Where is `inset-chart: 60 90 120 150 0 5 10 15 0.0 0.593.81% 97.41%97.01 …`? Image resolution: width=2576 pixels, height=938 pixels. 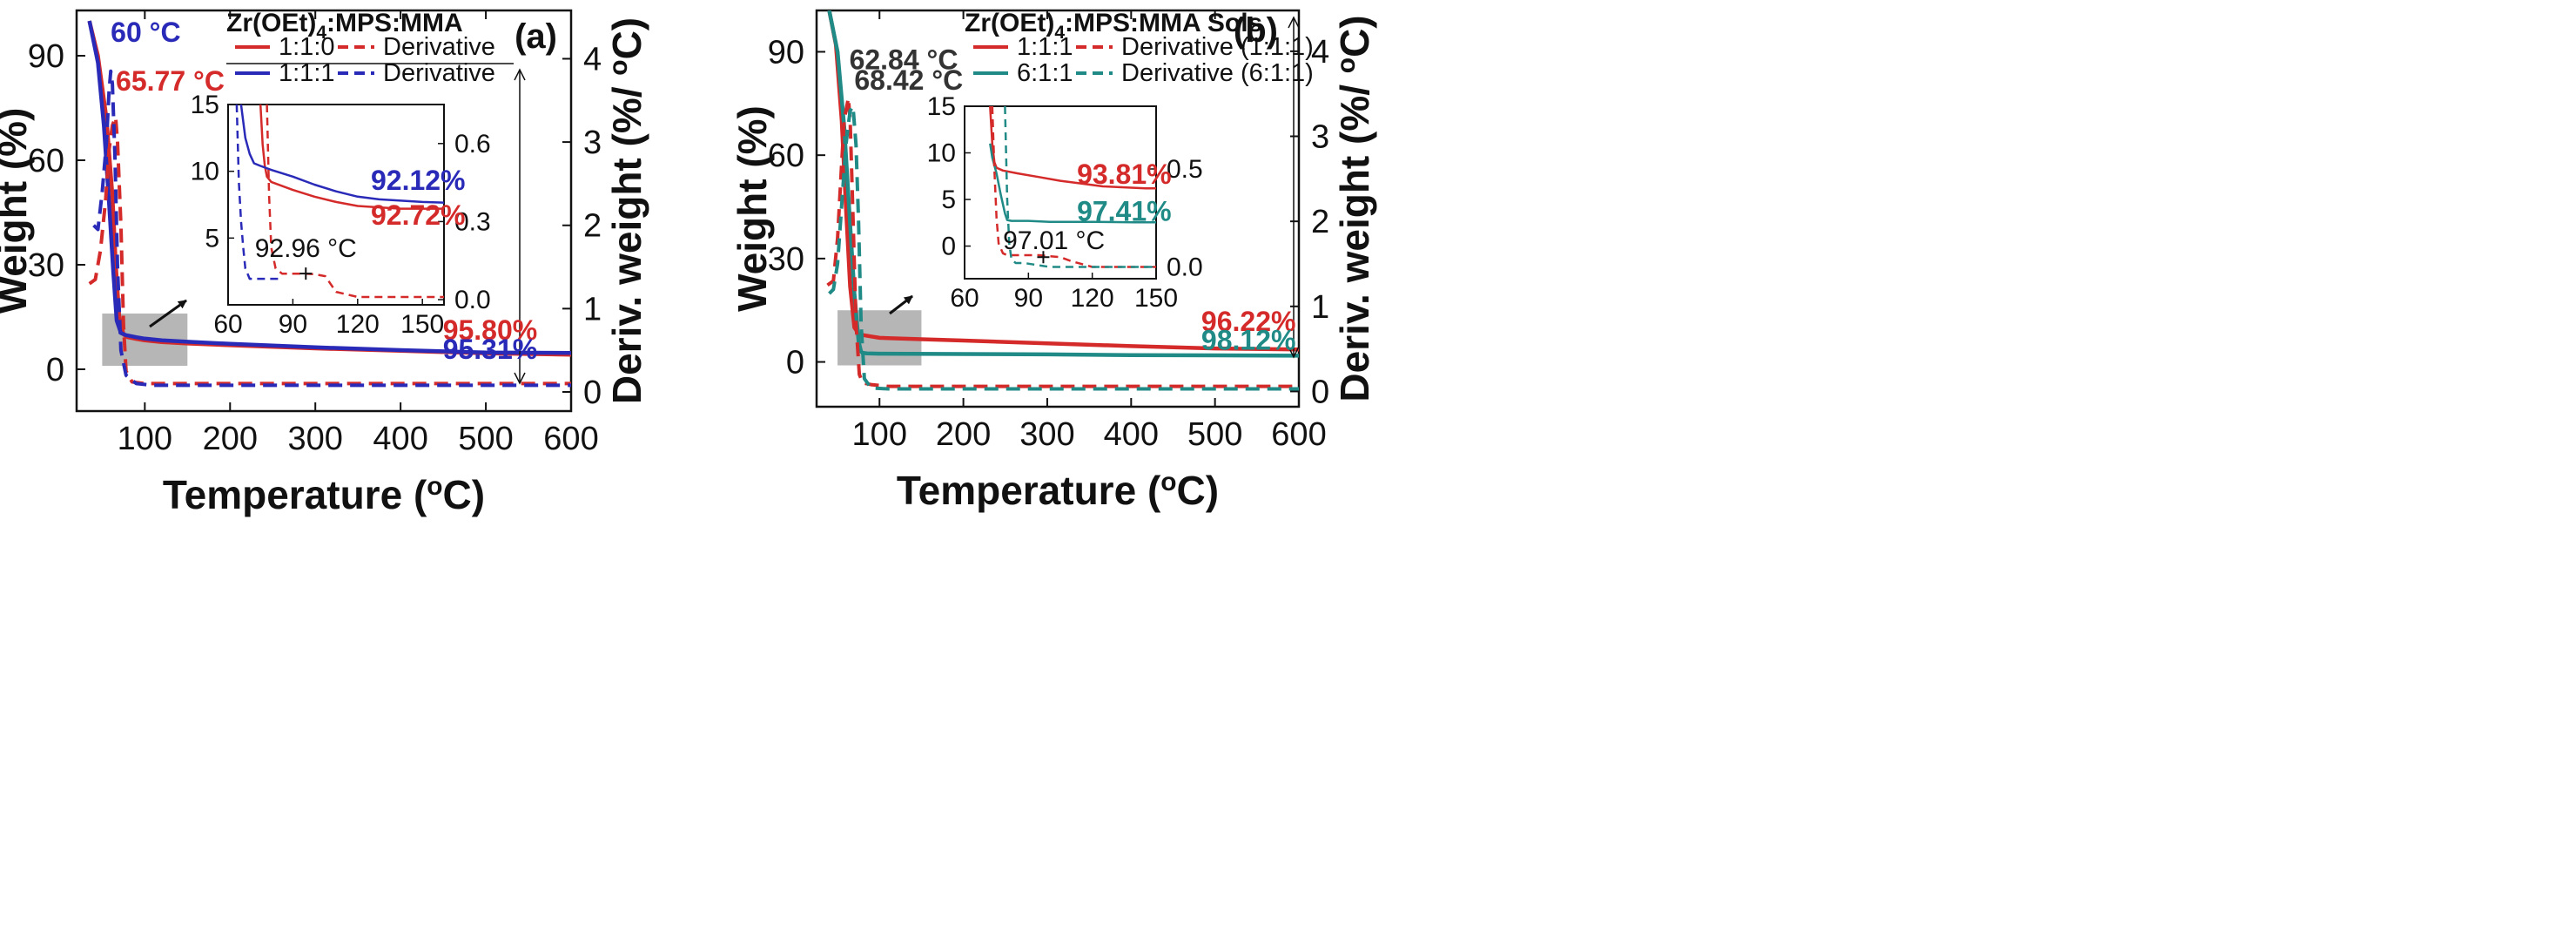
inset-chart: 60 90 120 150 0 5 10 15 0.0 0.593.81% 97.41%97.01 … is located at coordinates (1065, 202).